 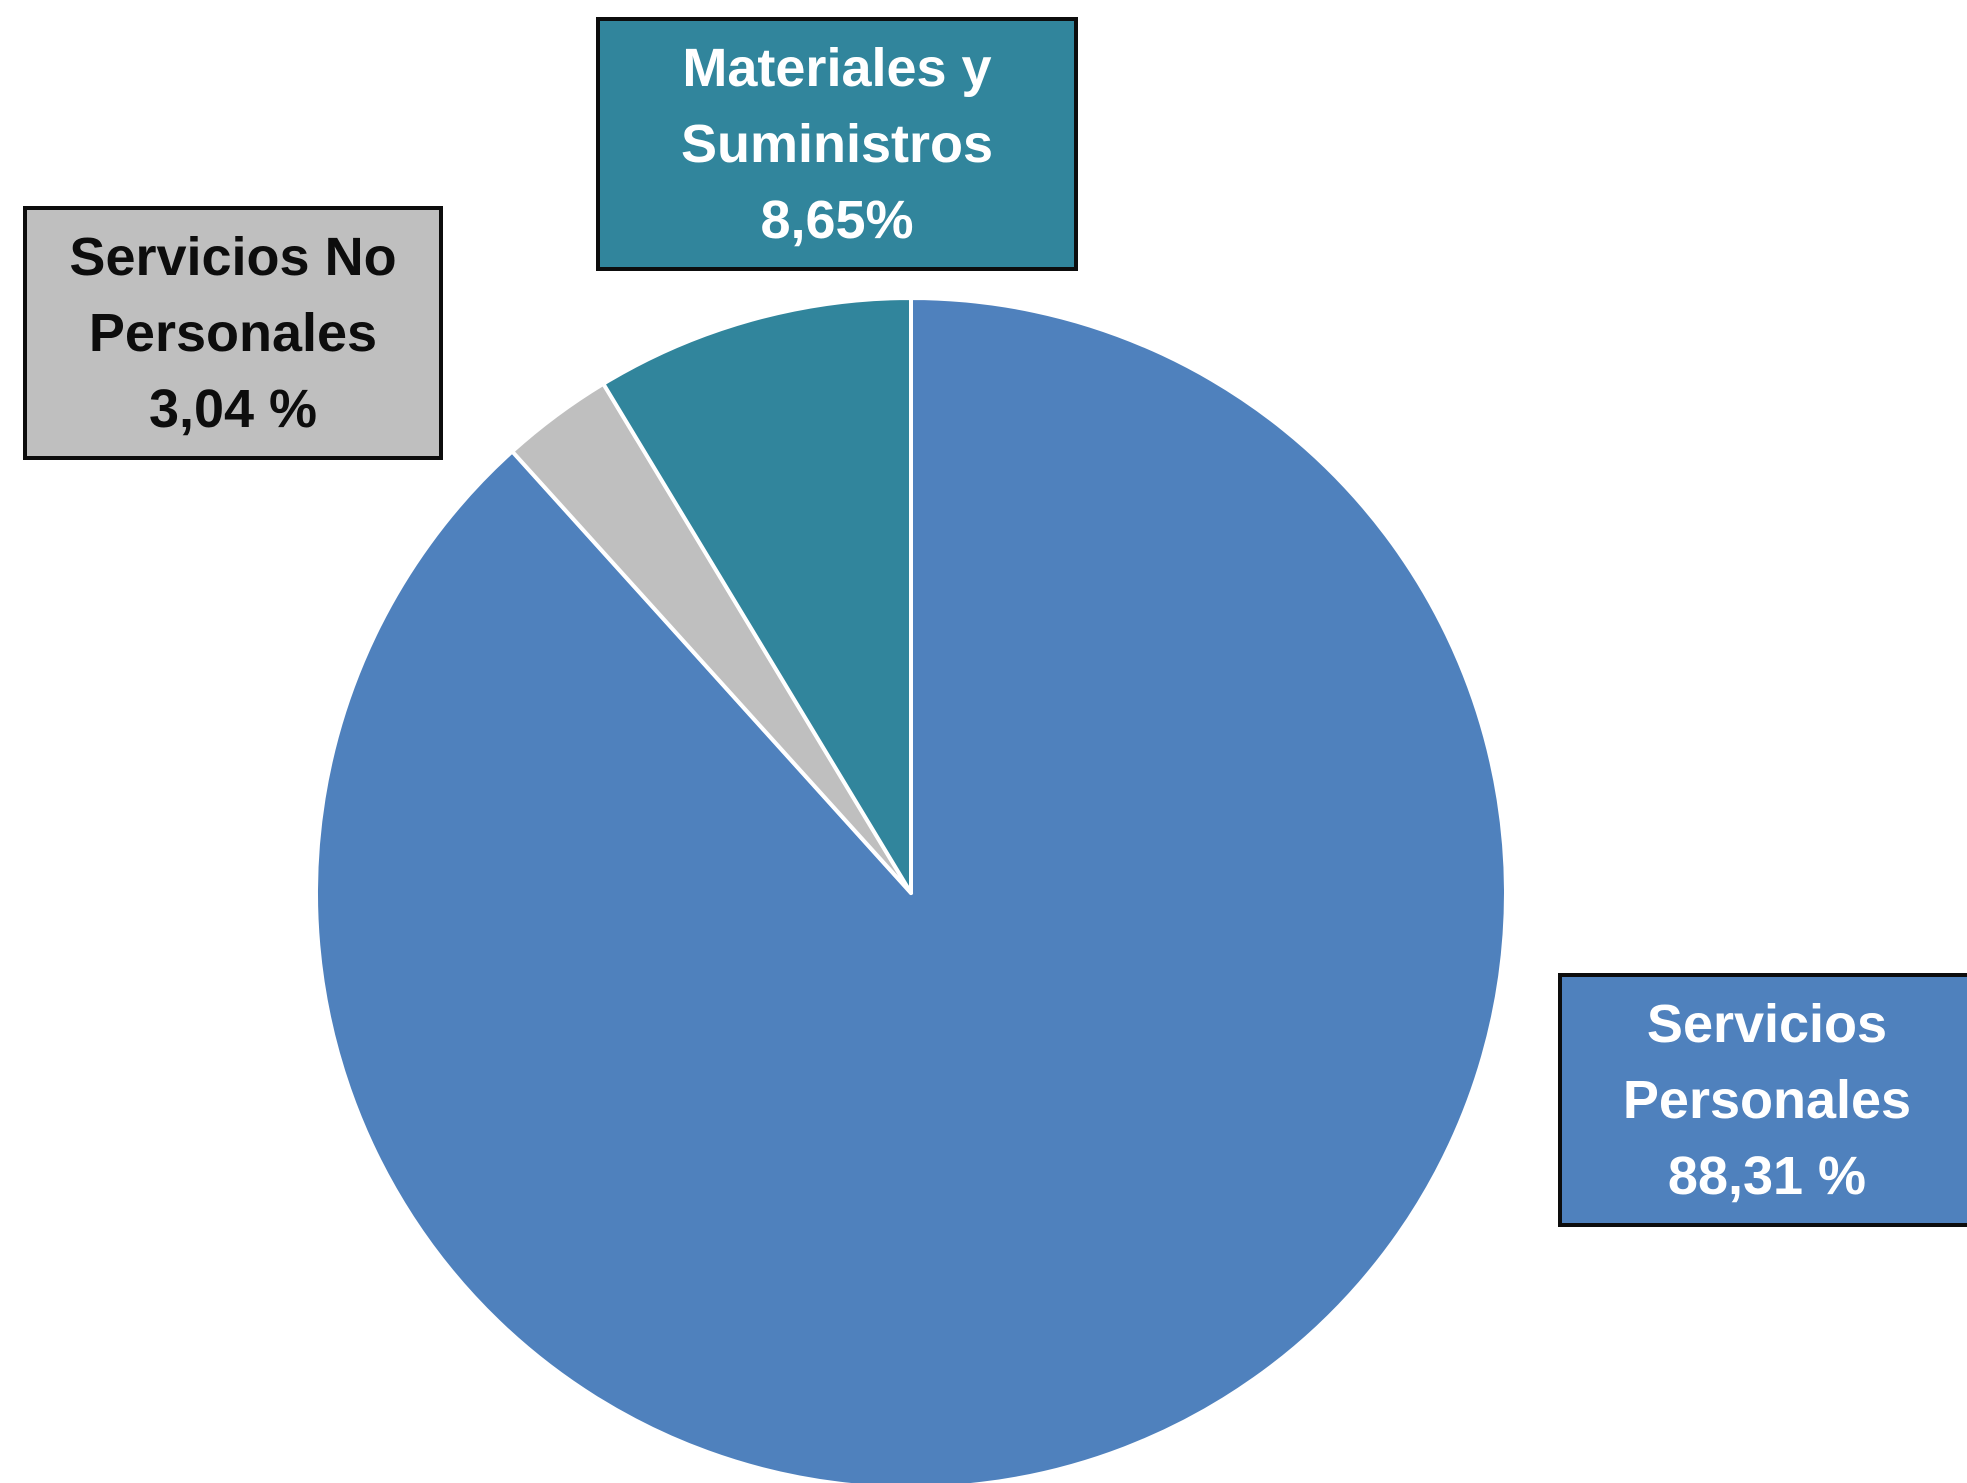 I want to click on data-label-no-personales-line-2: Personales, so click(x=233, y=333).